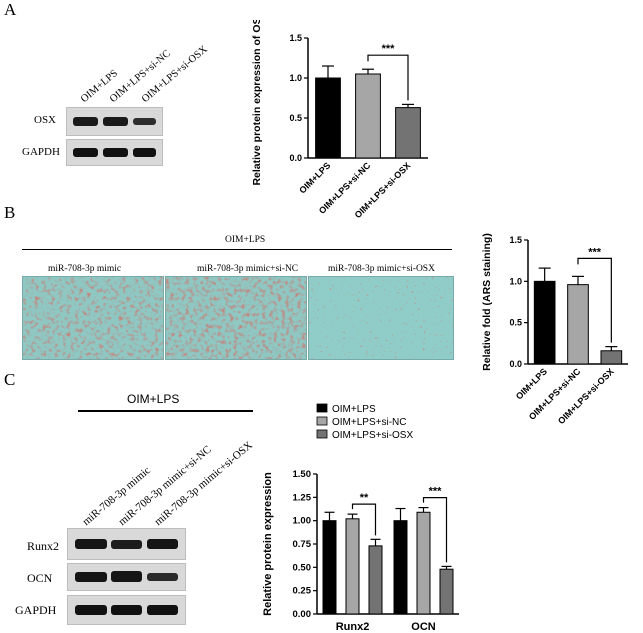  Describe the element at coordinates (302, 521) in the screenshot. I see `y-tick-label: 1.00` at that location.